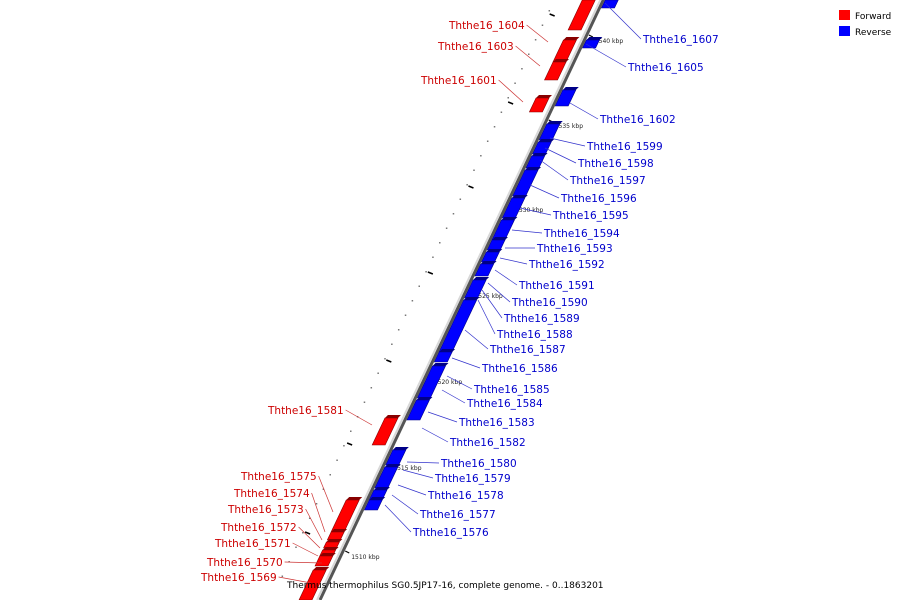 Image resolution: width=900 pixels, height=600 pixels. What do you see at coordinates (873, 17) in the screenshot?
I see `legend-forward-label: Forward` at bounding box center [873, 17].